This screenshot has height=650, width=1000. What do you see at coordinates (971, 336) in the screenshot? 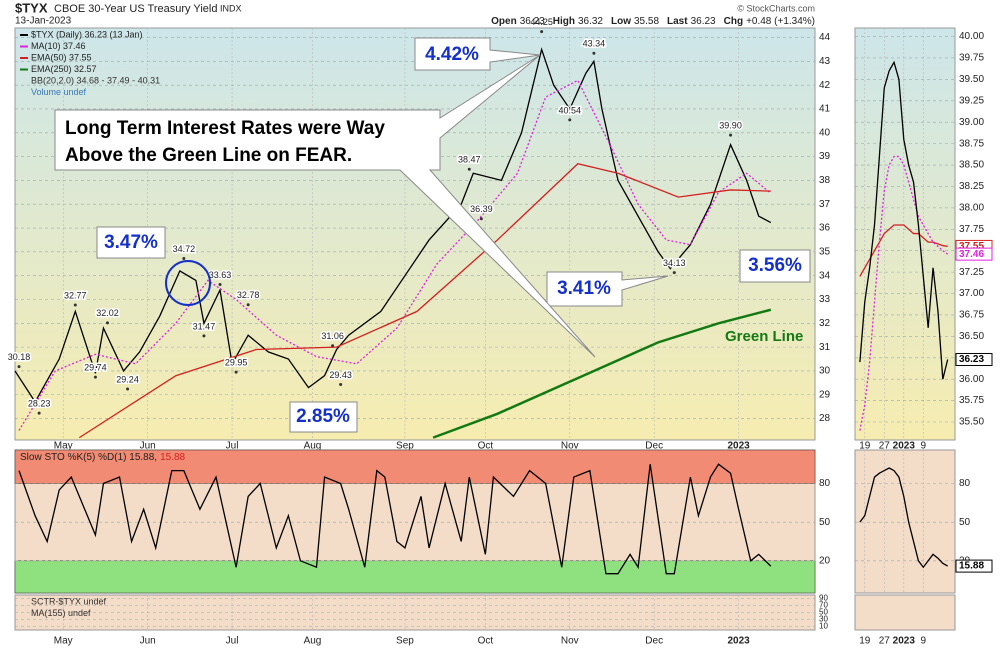
I see `y-tick-label: 36.50` at bounding box center [971, 336].